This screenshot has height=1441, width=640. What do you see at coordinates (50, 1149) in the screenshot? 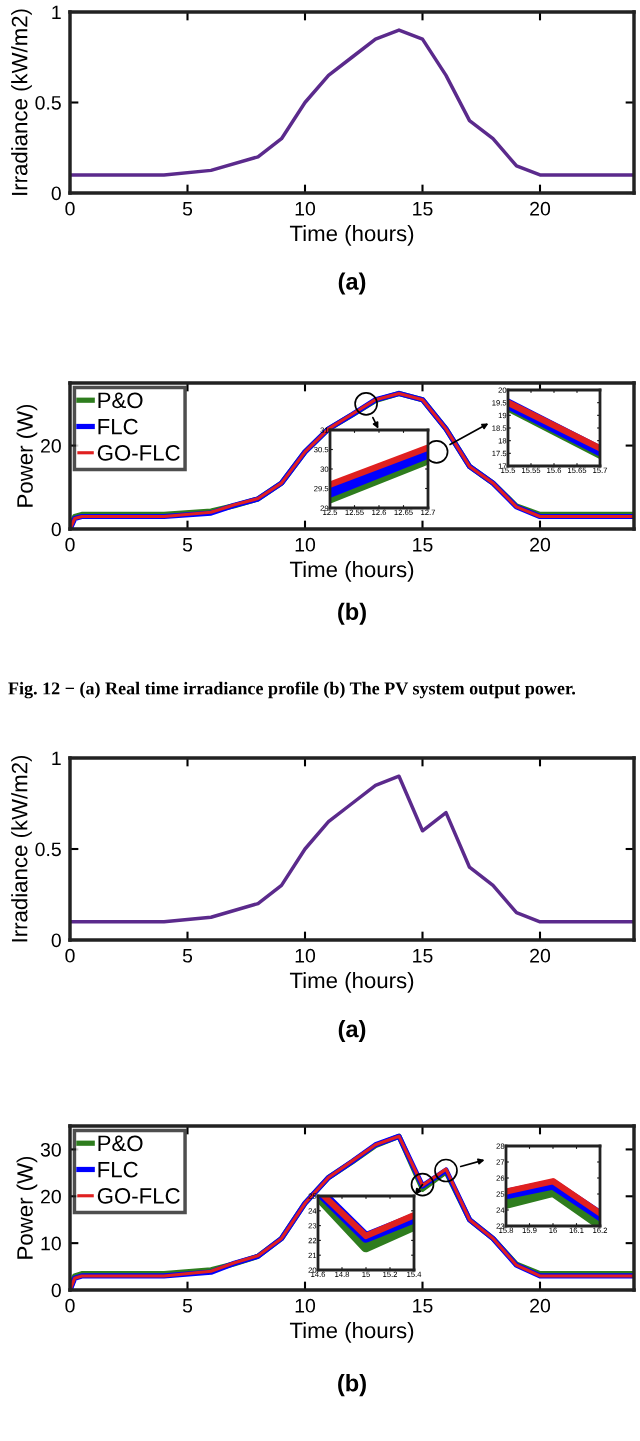
I see `y-tick-label: 30` at bounding box center [50, 1149].